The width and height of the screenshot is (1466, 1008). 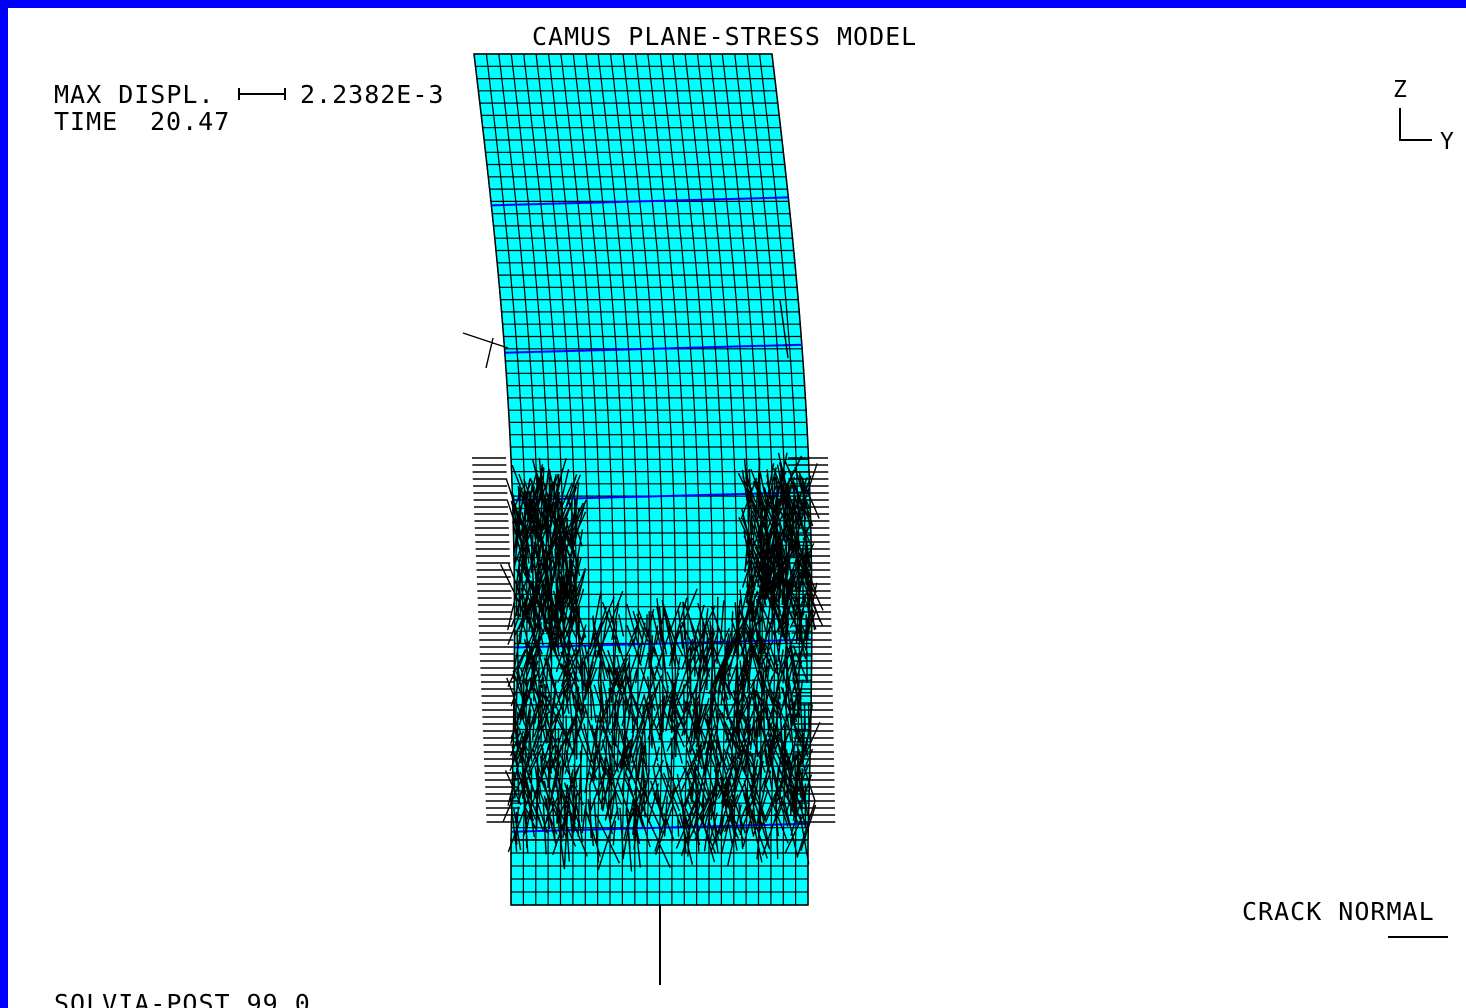 I want to click on crack-normal-strokes, so click(x=649, y=585).